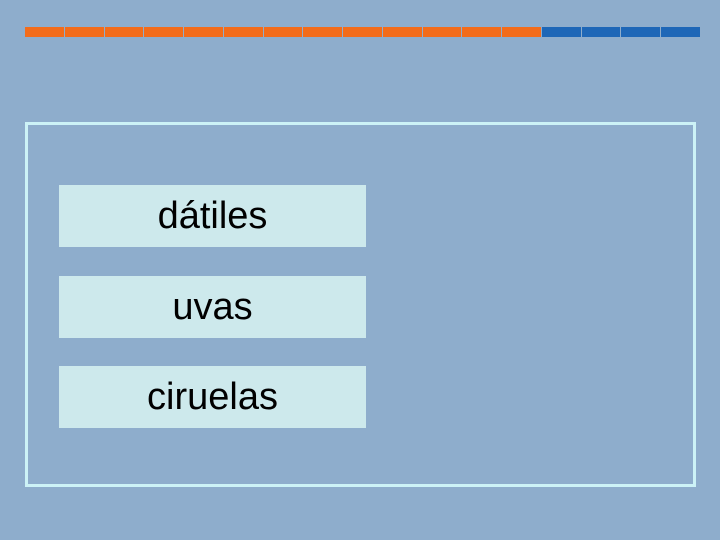 The height and width of the screenshot is (540, 720). What do you see at coordinates (212, 397) in the screenshot?
I see `word-card: ciruelas` at bounding box center [212, 397].